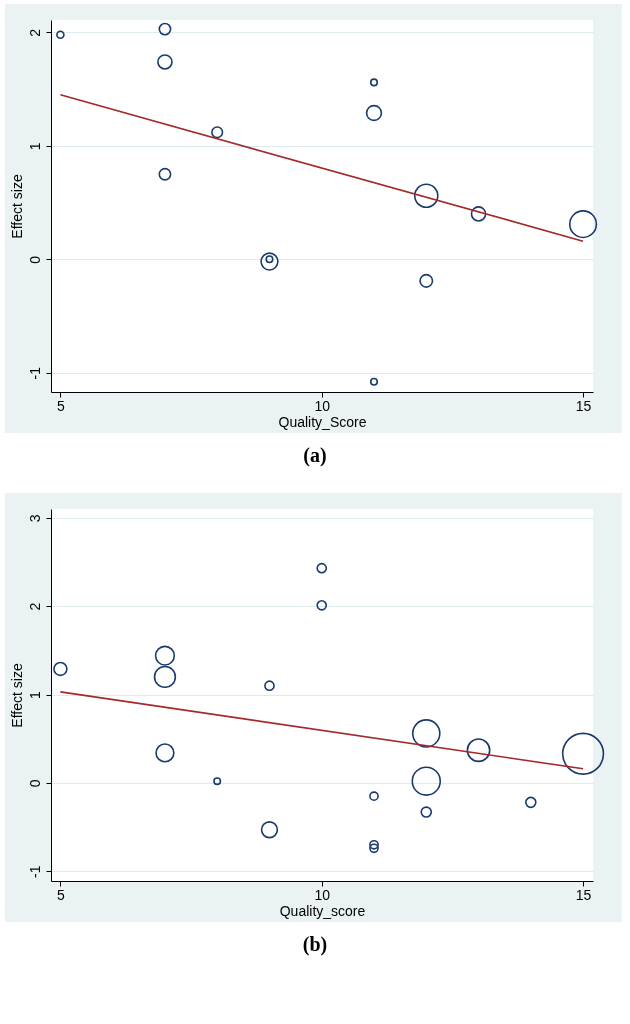 This screenshot has width=630, height=1024. What do you see at coordinates (322, 421) in the screenshot?
I see `x-axis-title: Quality_Score` at bounding box center [322, 421].